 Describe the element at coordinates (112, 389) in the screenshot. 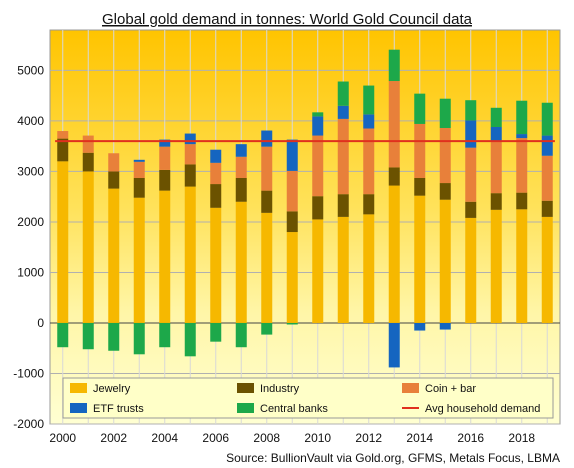

I see `legend-label: Jewelry` at that location.